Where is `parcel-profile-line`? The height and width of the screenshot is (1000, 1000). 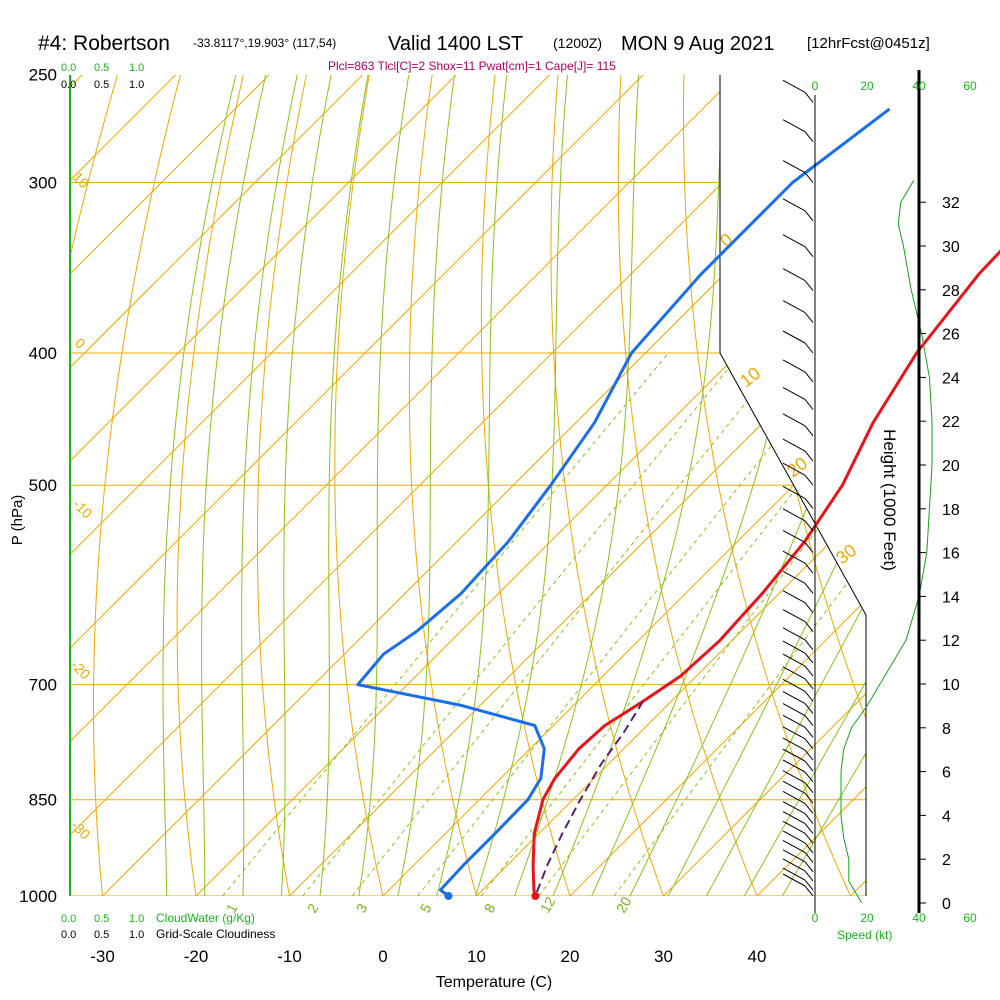
parcel-profile-line is located at coordinates (589, 798).